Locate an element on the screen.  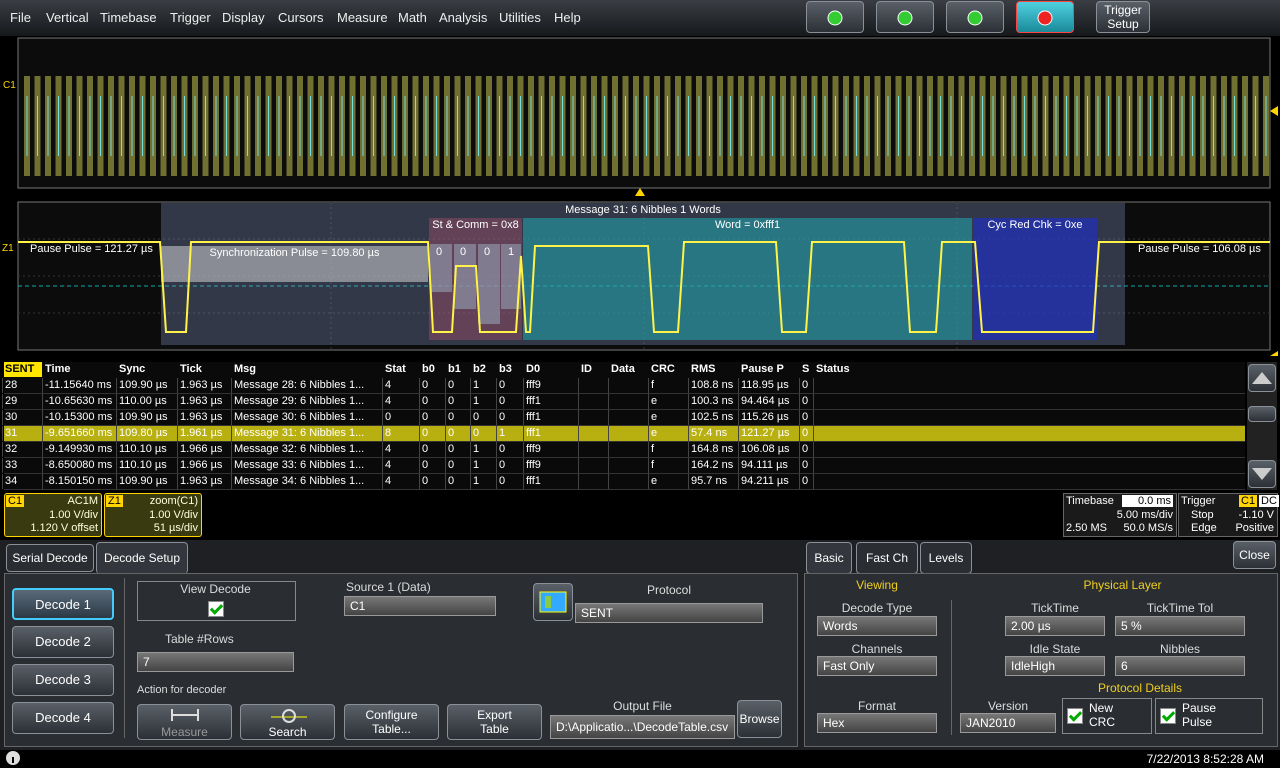
column-header: b3 is located at coordinates (511, 369).